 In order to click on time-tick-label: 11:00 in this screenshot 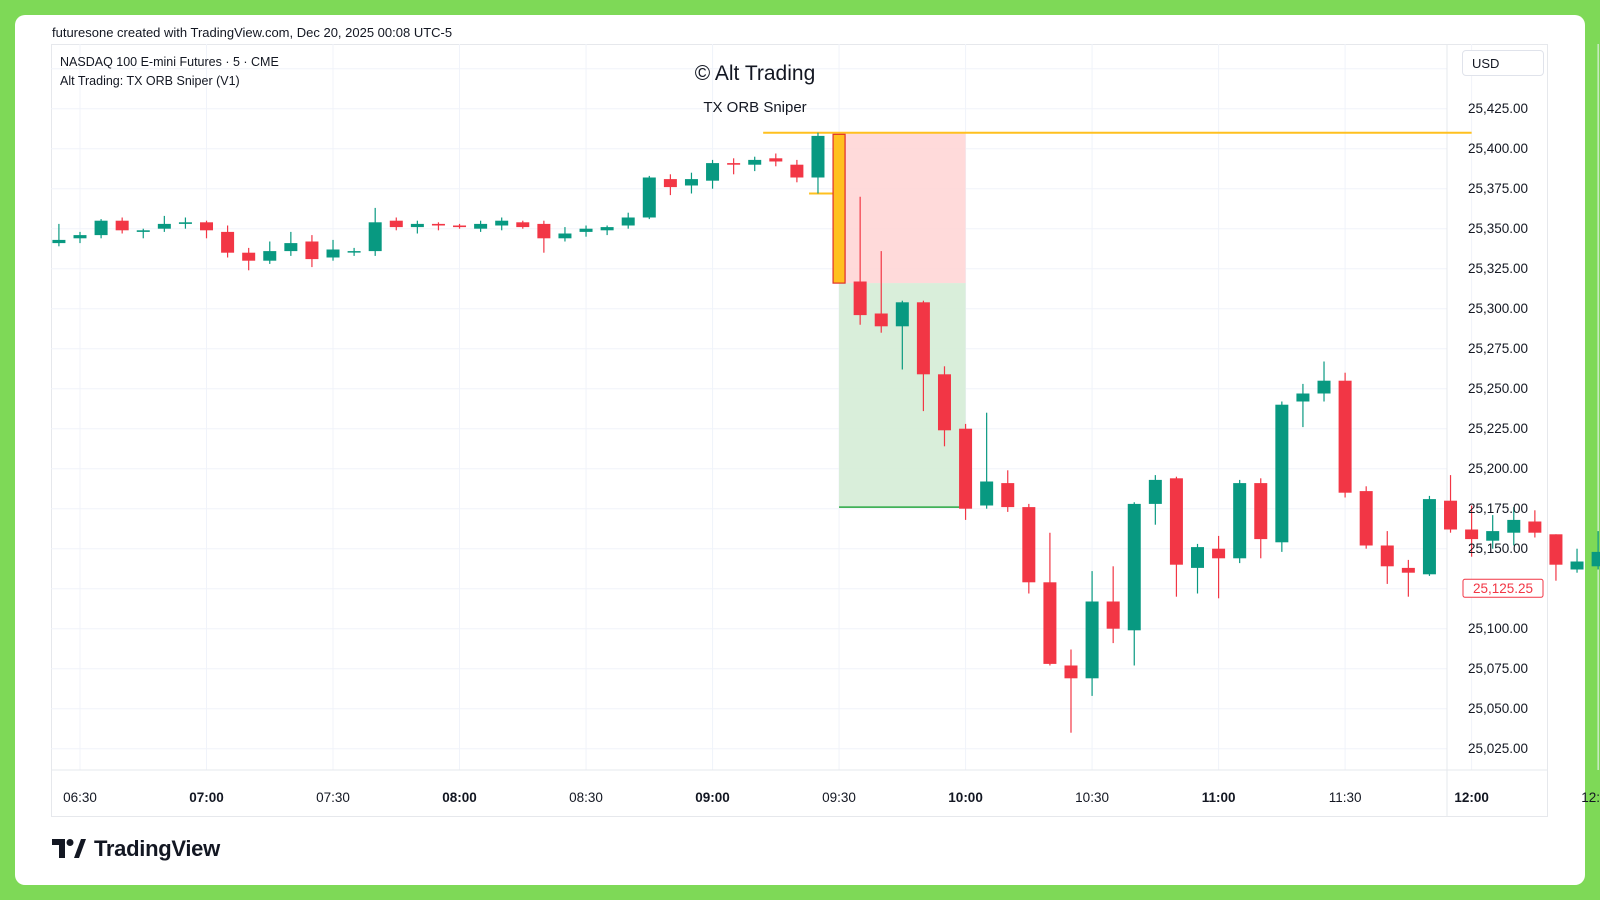, I will do `click(1219, 797)`.